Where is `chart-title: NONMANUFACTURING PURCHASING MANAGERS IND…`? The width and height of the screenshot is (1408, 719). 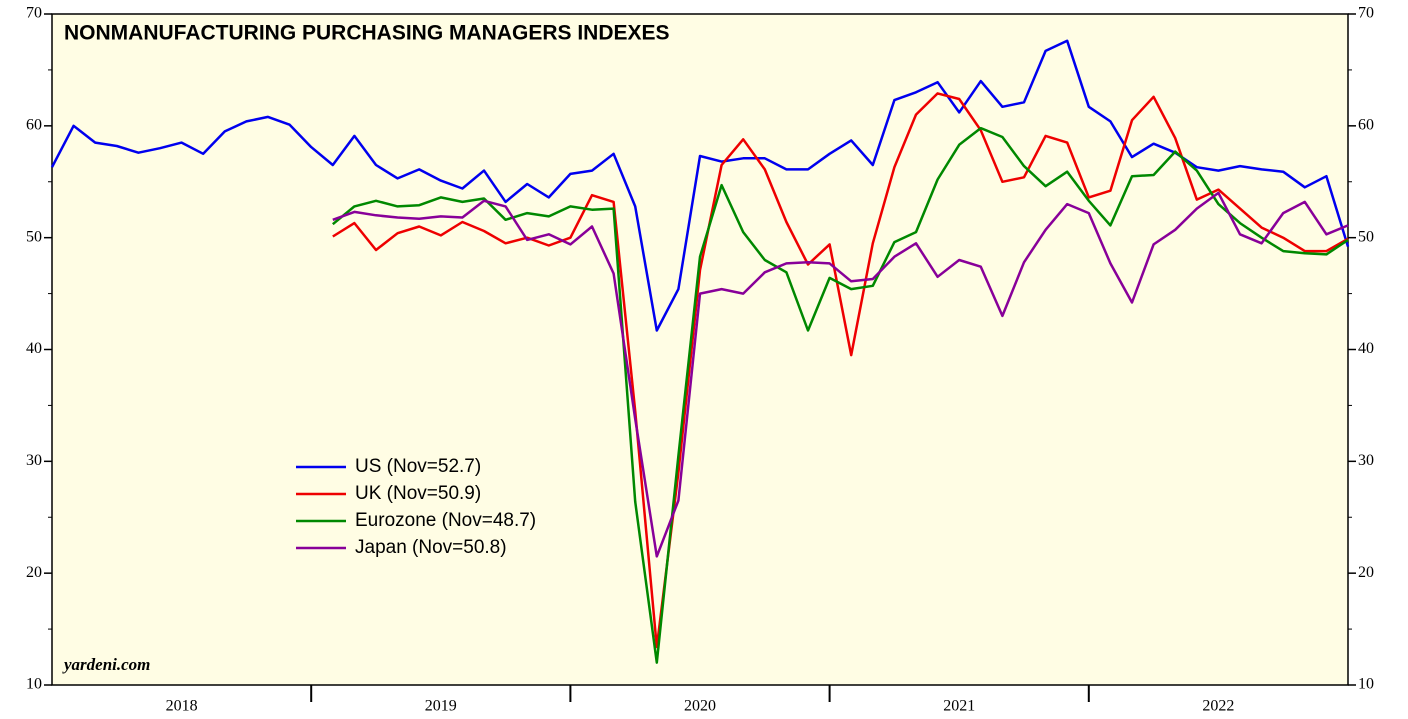 chart-title: NONMANUFACTURING PURCHASING MANAGERS IND… is located at coordinates (367, 33).